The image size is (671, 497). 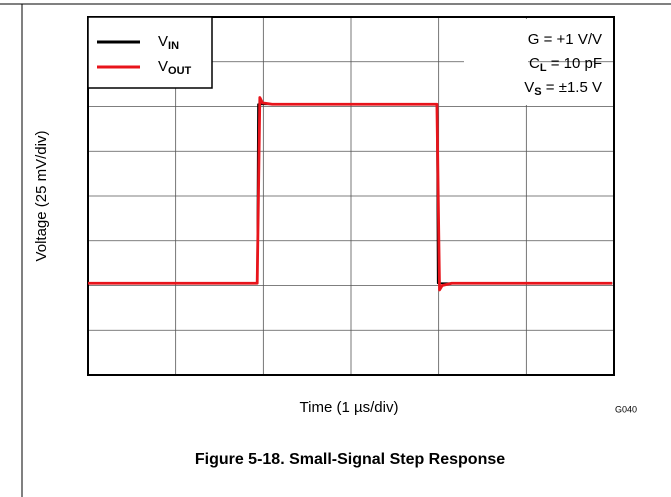 I want to click on legend-label: VIN, so click(x=168, y=42).